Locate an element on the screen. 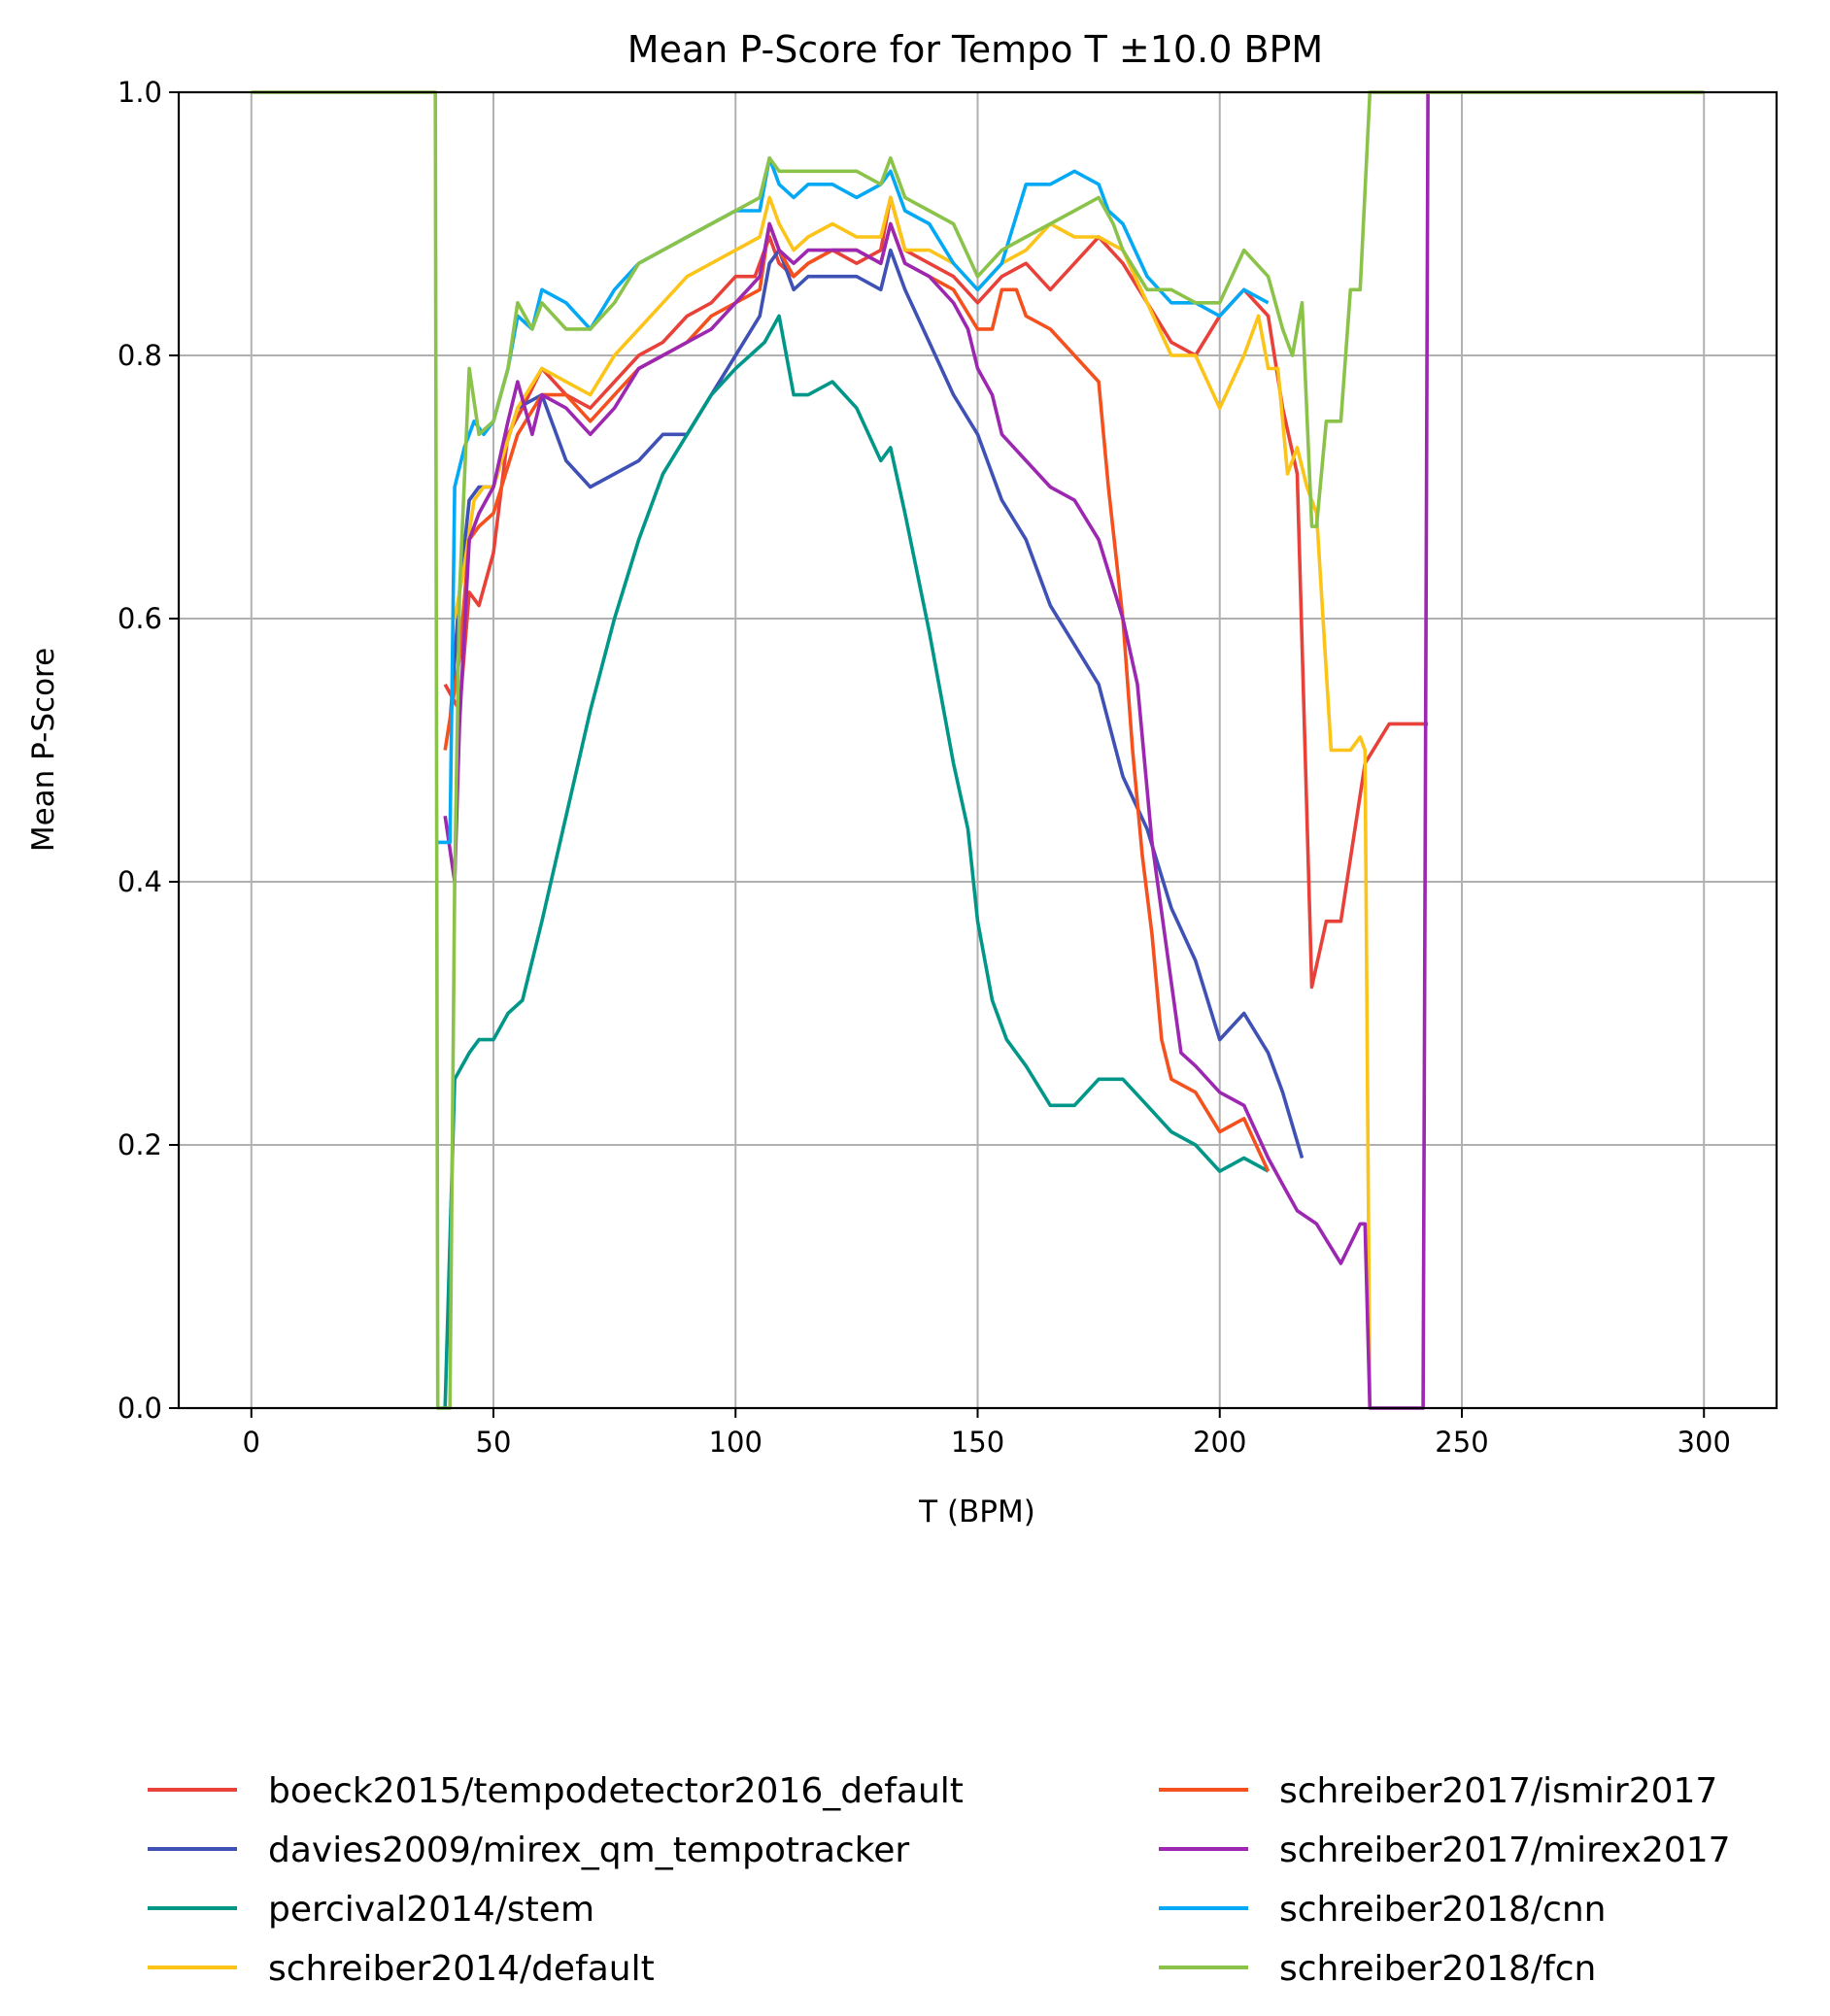 This screenshot has height=2016, width=1830. legend-label-6: schreiber2018/cnn is located at coordinates (1443, 1910).